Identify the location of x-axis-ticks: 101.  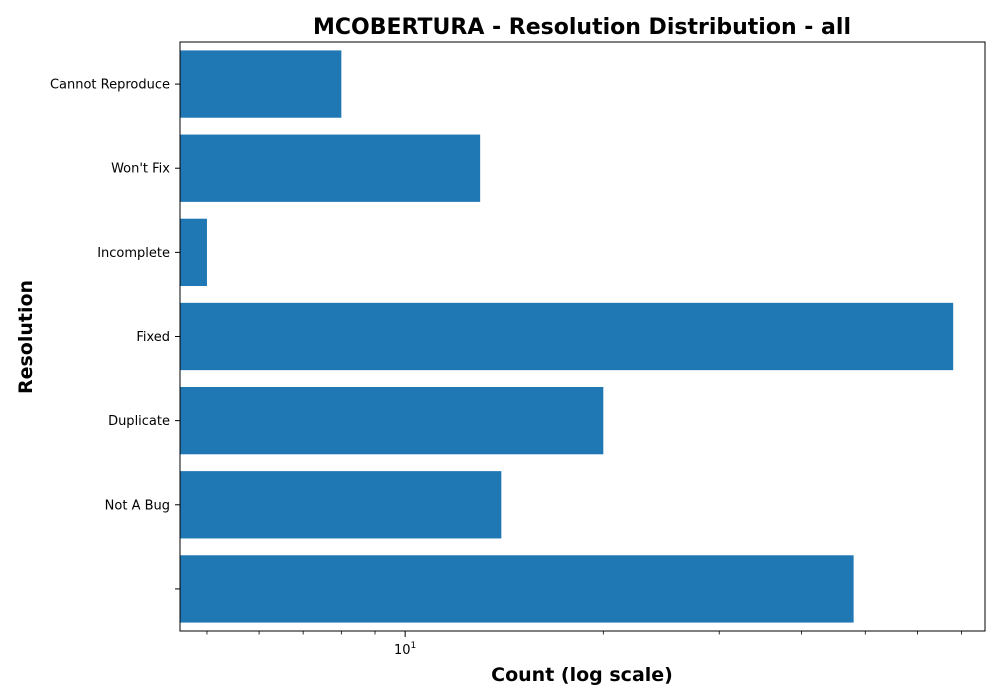
(584, 644).